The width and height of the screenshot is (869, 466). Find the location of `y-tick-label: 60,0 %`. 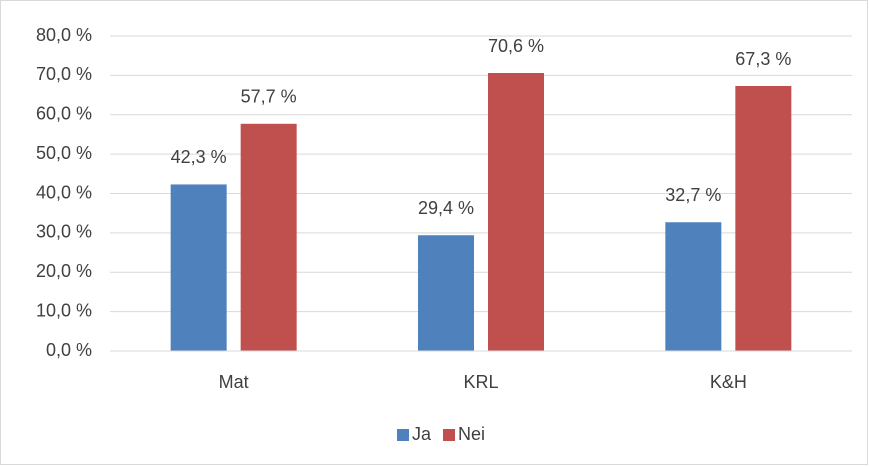

y-tick-label: 60,0 % is located at coordinates (64, 114).